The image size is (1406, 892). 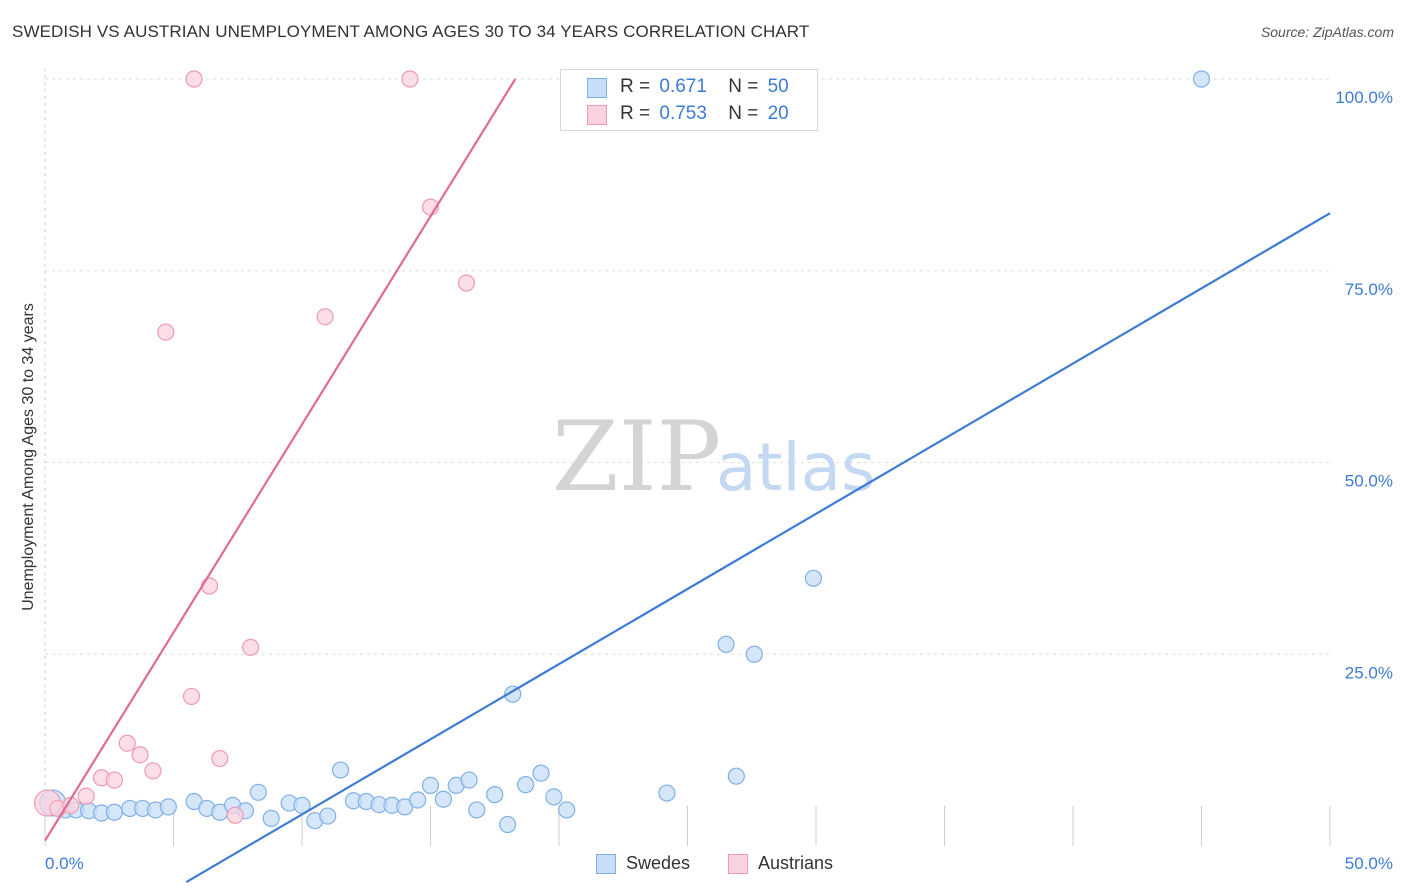 What do you see at coordinates (636, 457) in the screenshot?
I see `watermark-zip: ZIP` at bounding box center [636, 457].